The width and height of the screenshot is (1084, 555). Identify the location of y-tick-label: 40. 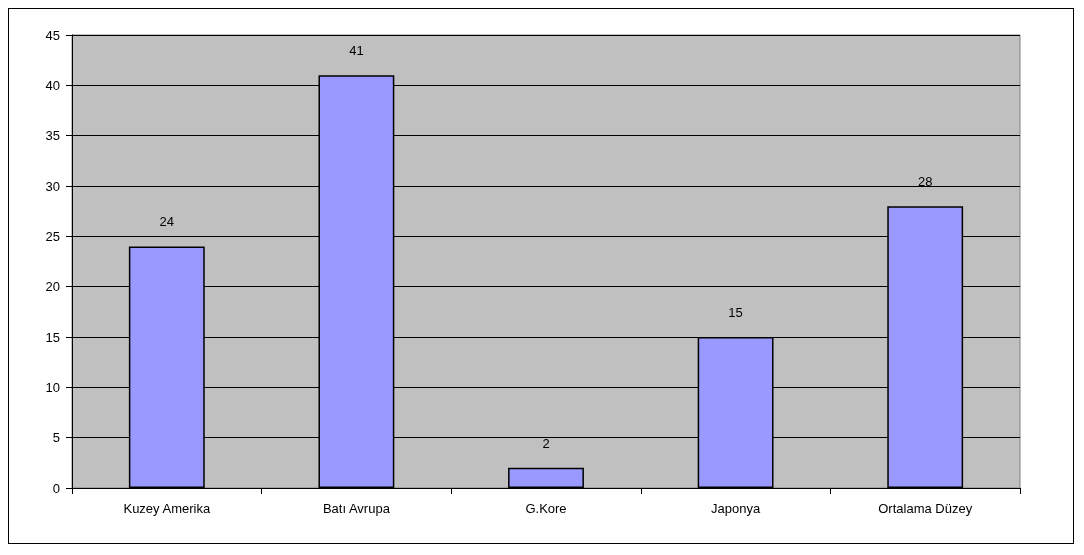
(52, 85).